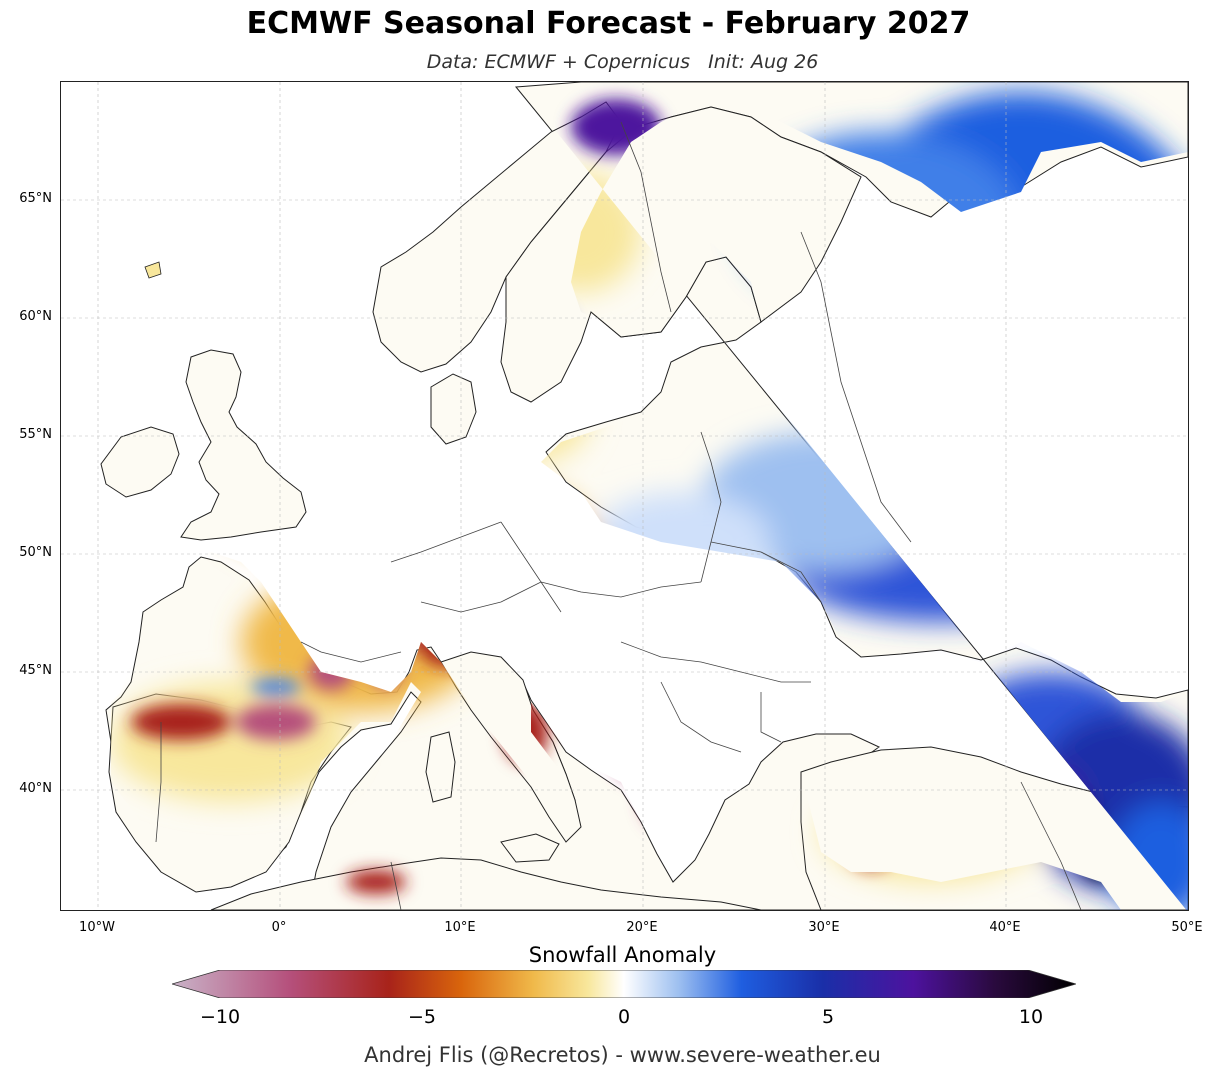 Image resolution: width=1217 pixels, height=1081 pixels. What do you see at coordinates (453, 409) in the screenshot?
I see `denmark` at bounding box center [453, 409].